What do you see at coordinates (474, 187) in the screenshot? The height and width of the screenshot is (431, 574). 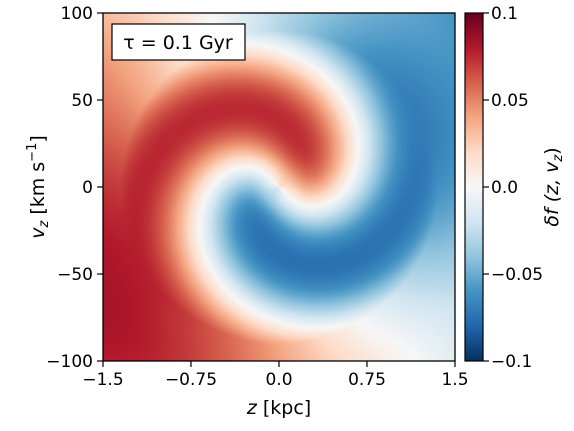 I see `colorbar-bar` at bounding box center [474, 187].